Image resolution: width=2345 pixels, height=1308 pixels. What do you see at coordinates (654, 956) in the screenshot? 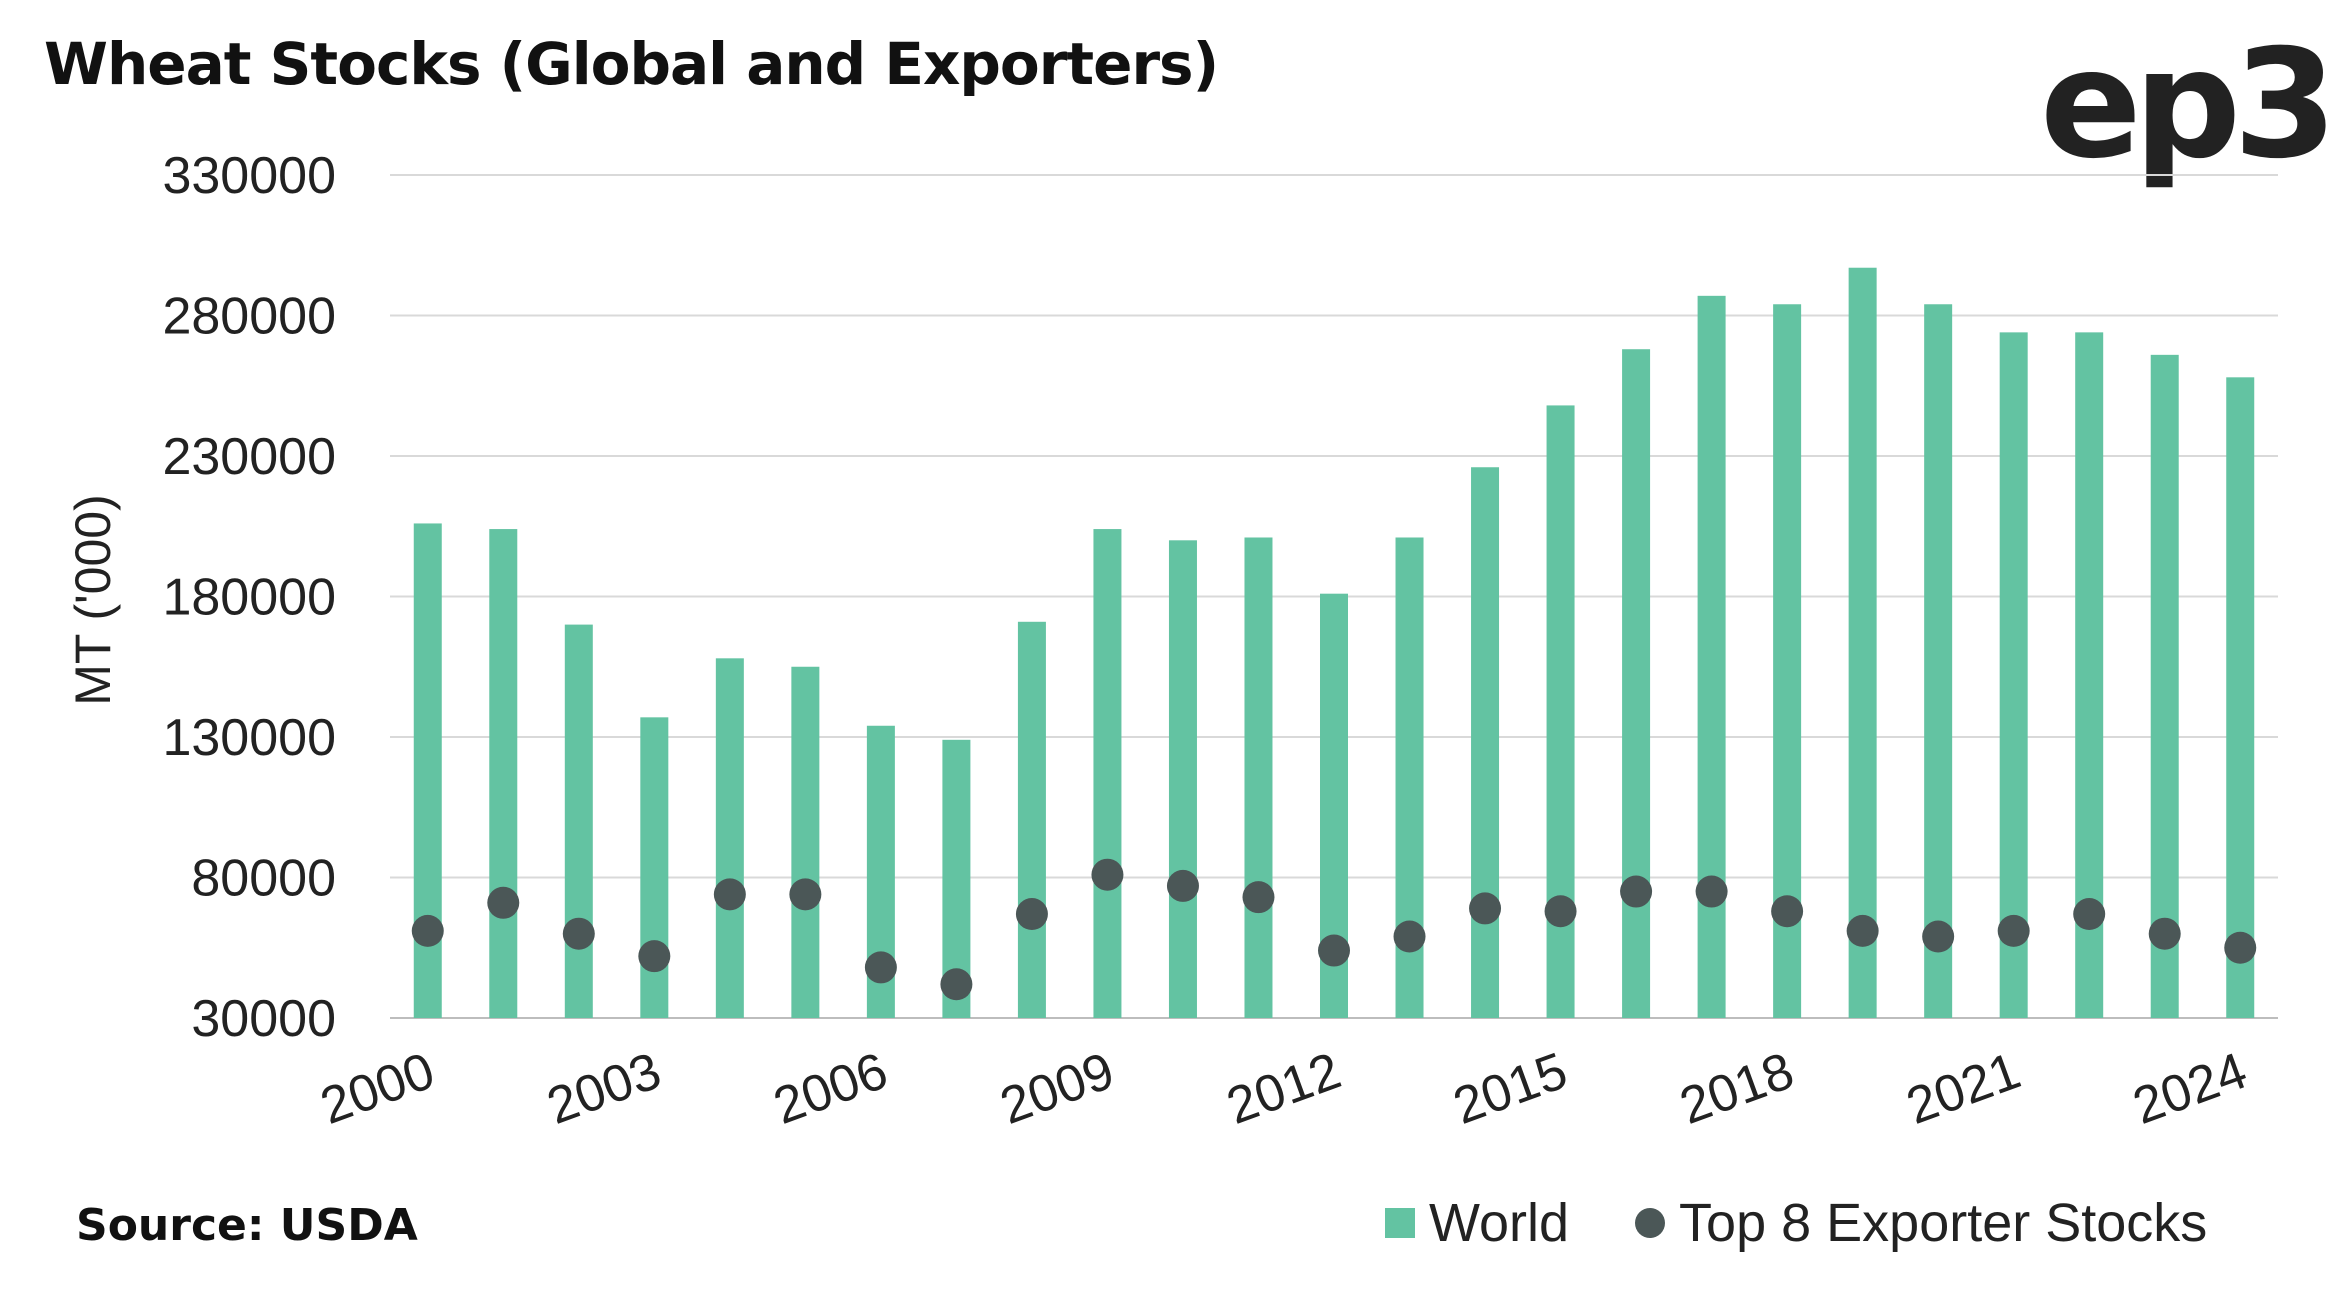
I see `point-exporter-2003` at bounding box center [654, 956].